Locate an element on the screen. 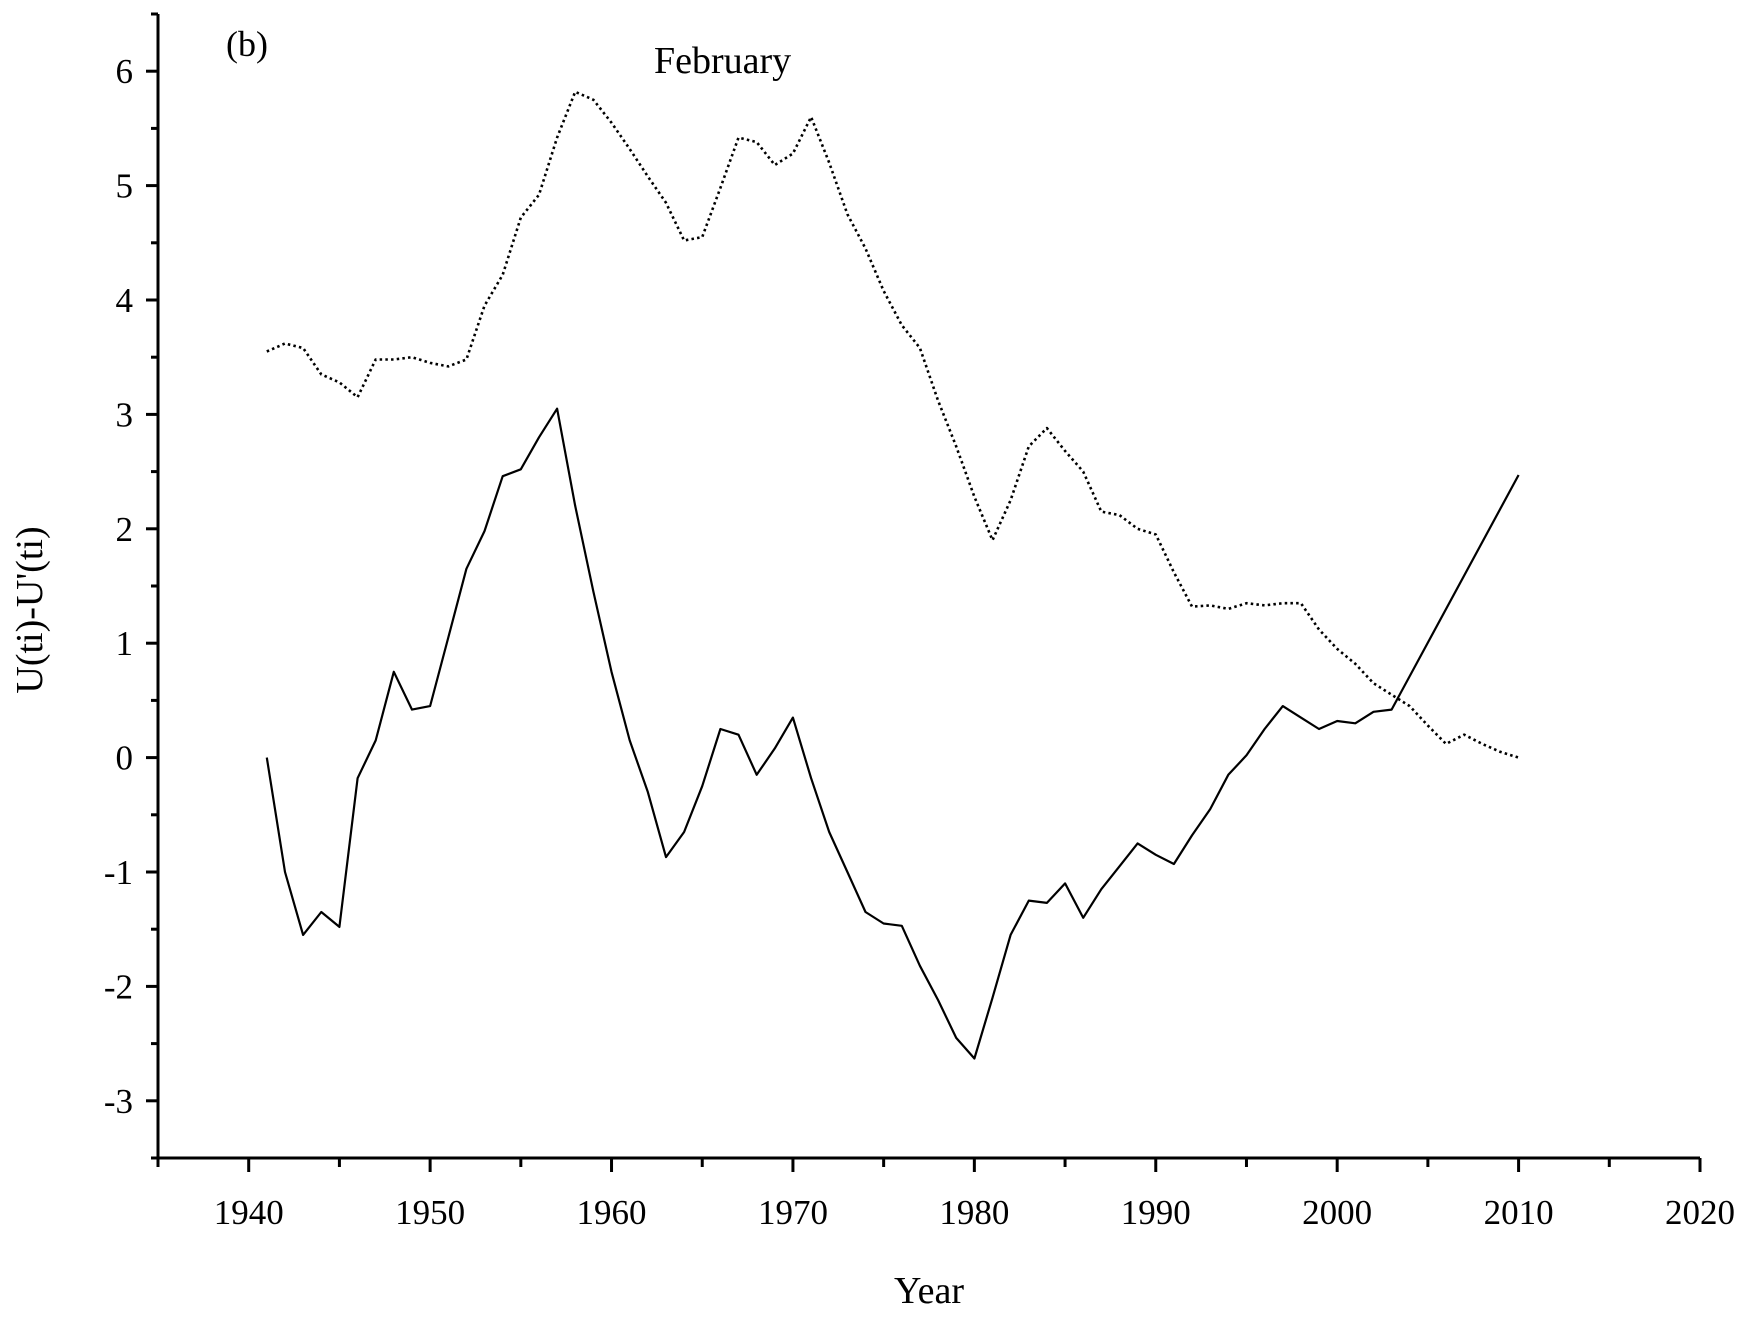 This screenshot has height=1321, width=1752. x-tick-label: 2020 is located at coordinates (1700, 1212).